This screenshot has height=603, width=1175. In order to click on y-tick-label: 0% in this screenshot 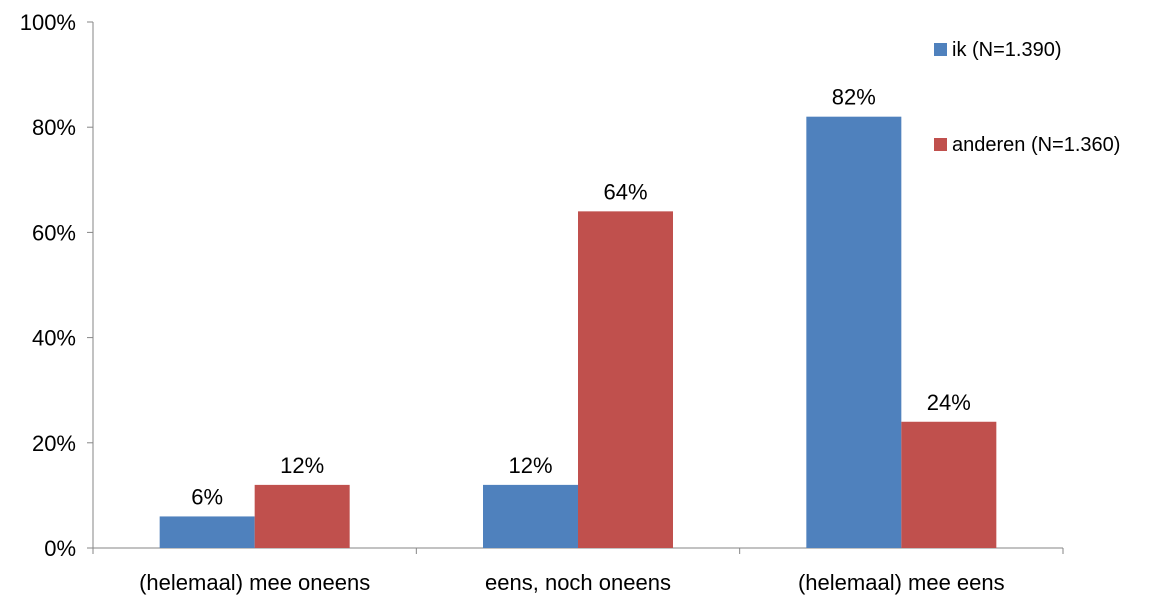, I will do `click(60, 548)`.